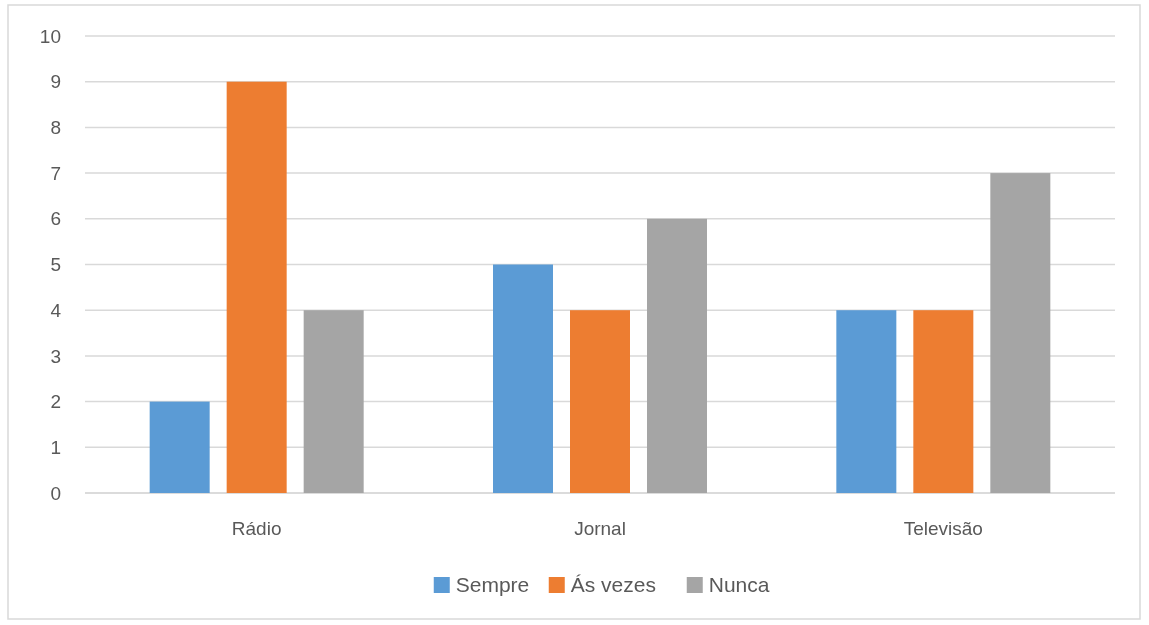  I want to click on legend-label: Nunca, so click(739, 585).